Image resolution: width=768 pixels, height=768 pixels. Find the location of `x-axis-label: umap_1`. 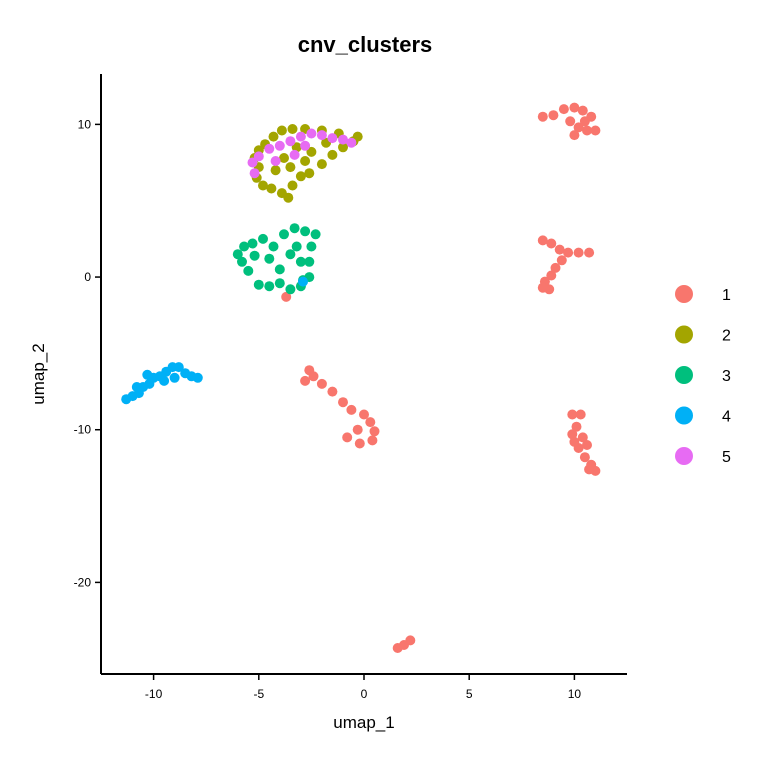

x-axis-label: umap_1 is located at coordinates (363, 722).